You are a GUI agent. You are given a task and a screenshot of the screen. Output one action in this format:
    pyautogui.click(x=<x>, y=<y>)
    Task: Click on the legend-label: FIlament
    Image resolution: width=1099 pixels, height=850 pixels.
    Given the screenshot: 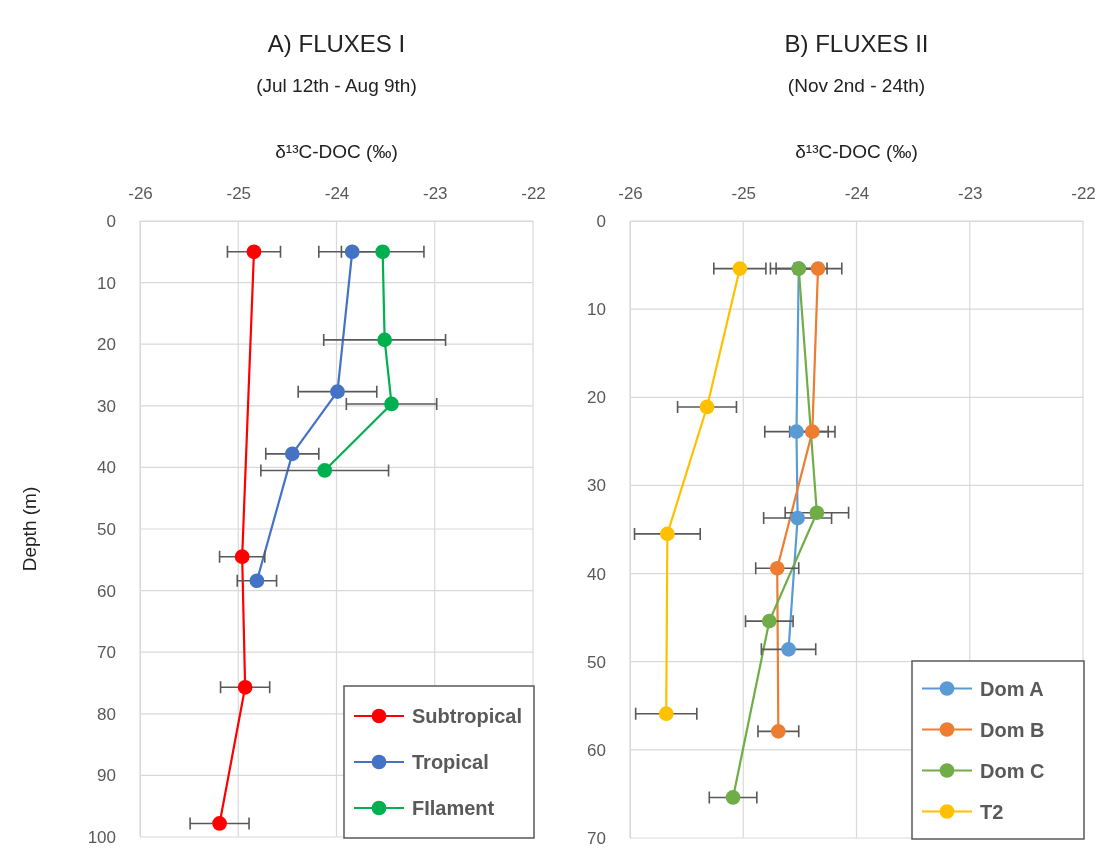 What is the action you would take?
    pyautogui.click(x=453, y=808)
    